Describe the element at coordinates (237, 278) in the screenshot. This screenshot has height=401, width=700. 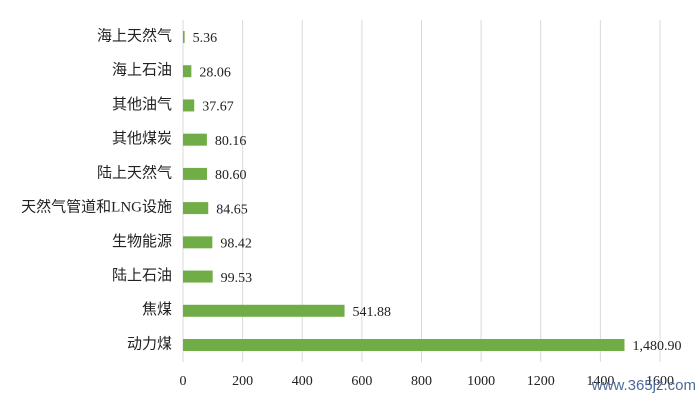
I see `value-label: 99.53` at that location.